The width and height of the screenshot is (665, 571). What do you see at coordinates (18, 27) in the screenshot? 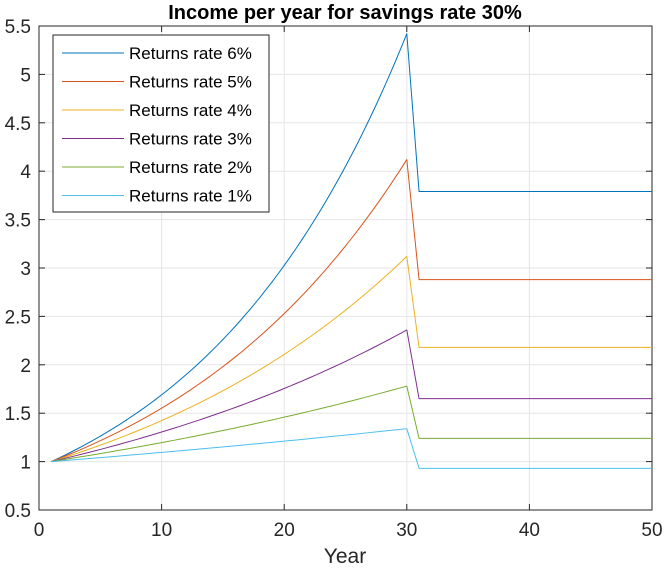
I see `y-tick-label: 5.5` at bounding box center [18, 27].